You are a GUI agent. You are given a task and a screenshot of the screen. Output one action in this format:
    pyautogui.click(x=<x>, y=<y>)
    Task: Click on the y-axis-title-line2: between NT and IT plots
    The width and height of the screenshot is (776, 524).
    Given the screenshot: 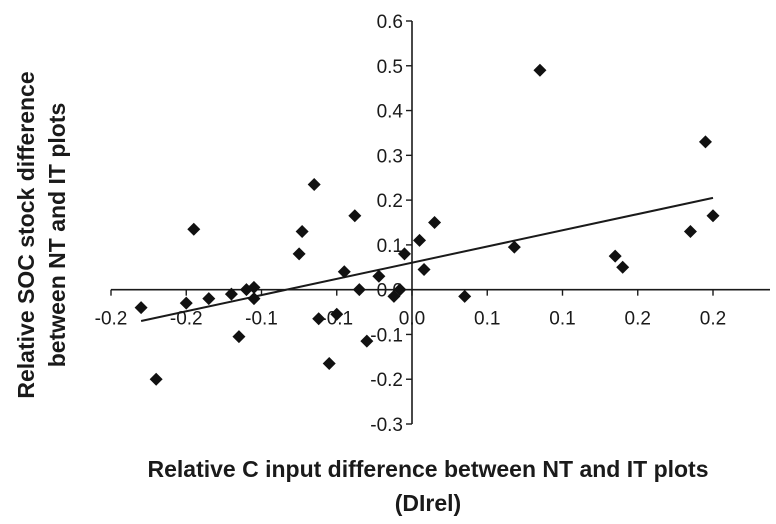 What is the action you would take?
    pyautogui.click(x=57, y=235)
    